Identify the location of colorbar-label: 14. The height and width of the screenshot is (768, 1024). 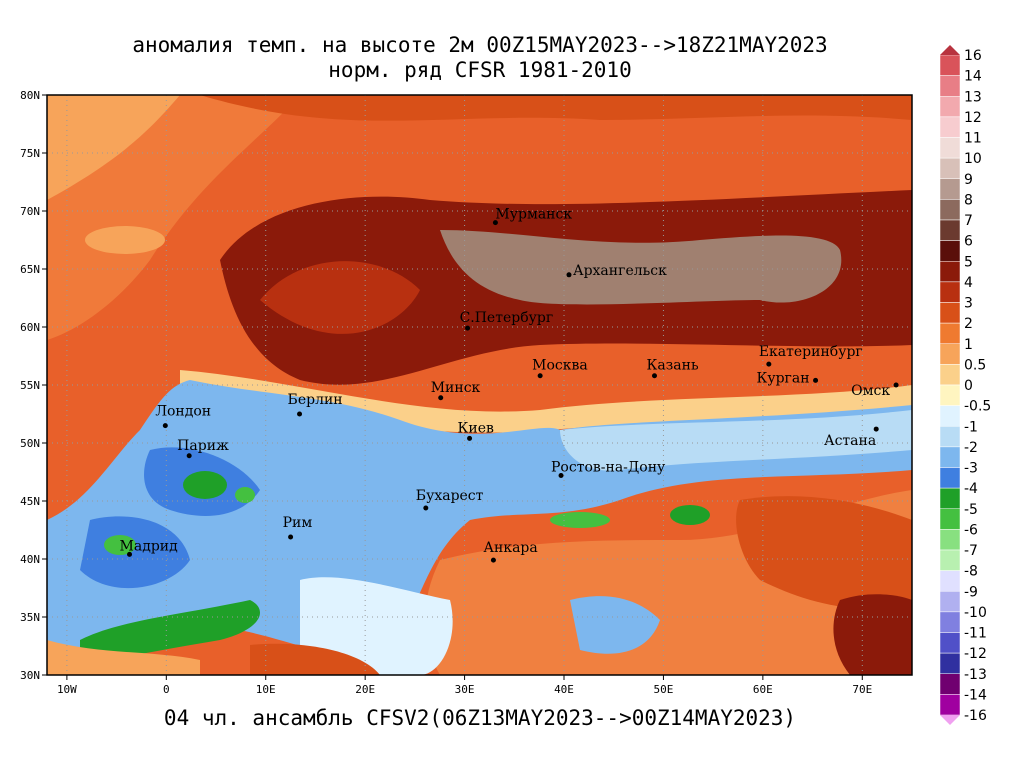
(973, 77).